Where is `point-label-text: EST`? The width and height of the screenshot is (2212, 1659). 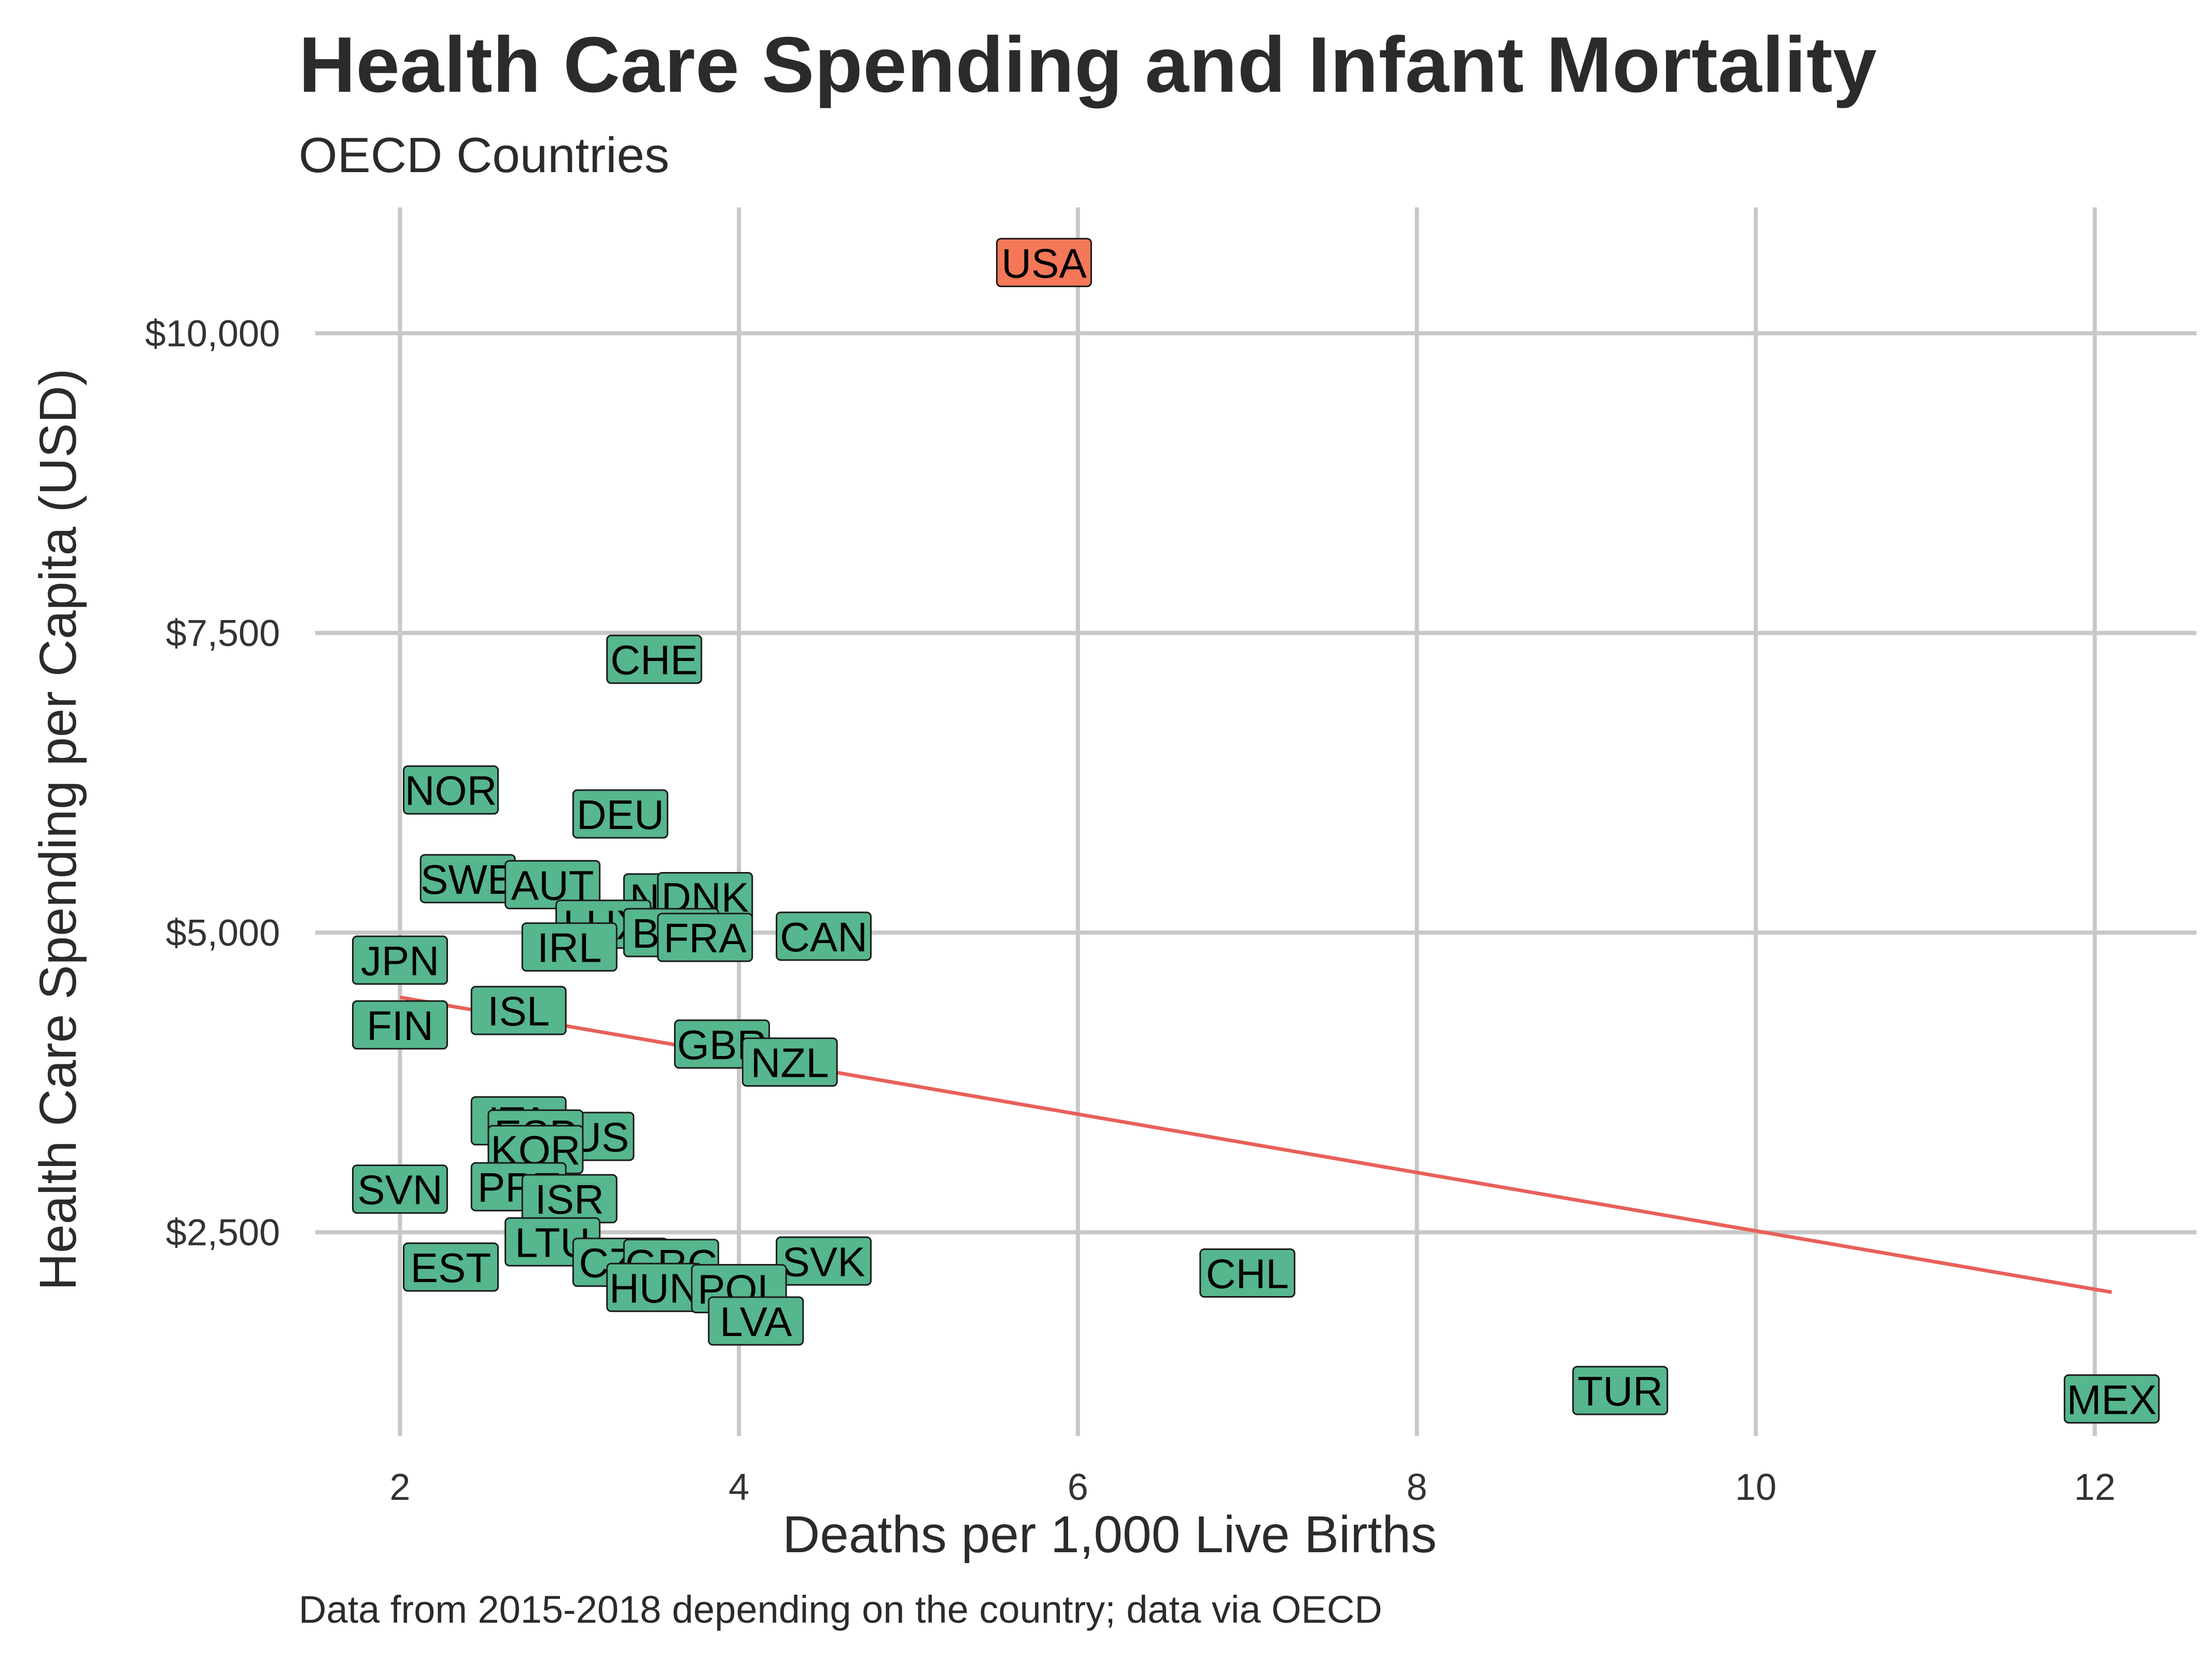 point-label-text: EST is located at coordinates (451, 1268).